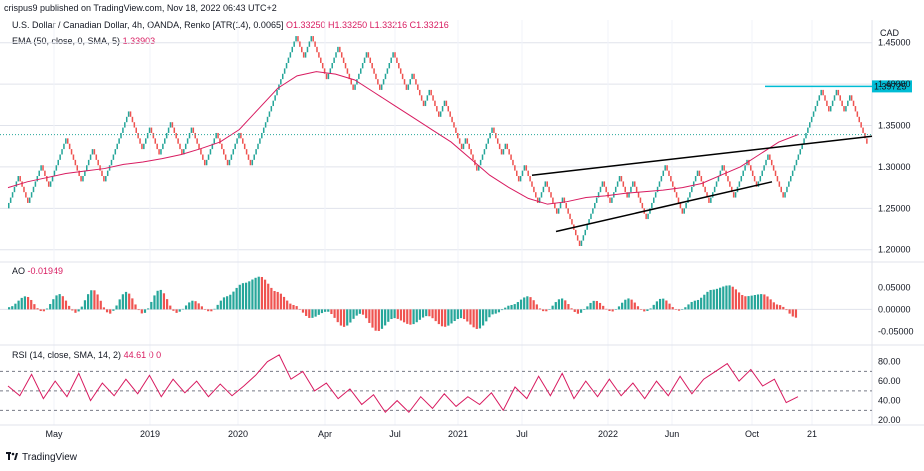  What do you see at coordinates (41, 457) in the screenshot?
I see `footer-brand: TradingView` at bounding box center [41, 457].